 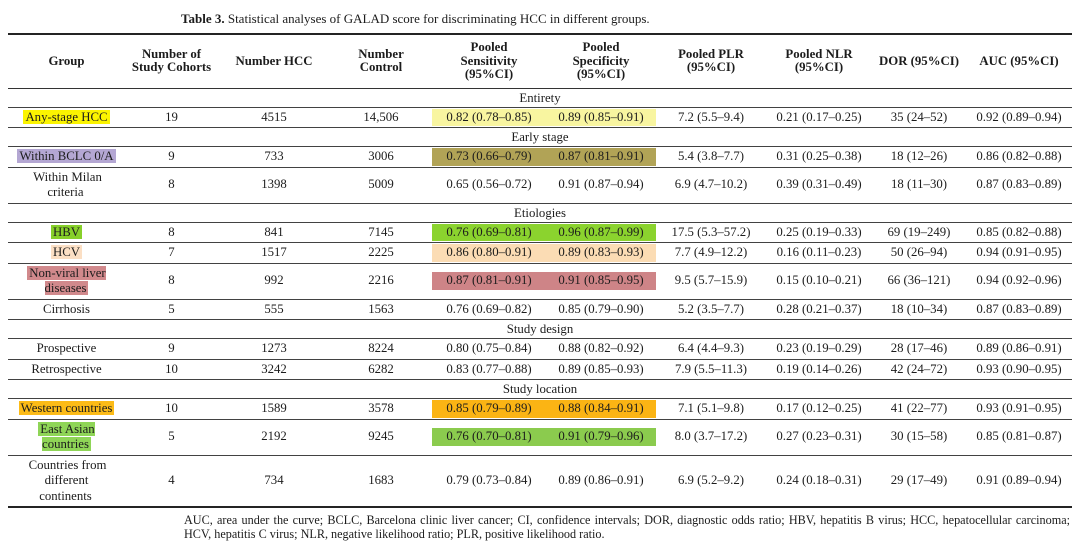 I want to click on section-row: Study location, so click(x=540, y=389).